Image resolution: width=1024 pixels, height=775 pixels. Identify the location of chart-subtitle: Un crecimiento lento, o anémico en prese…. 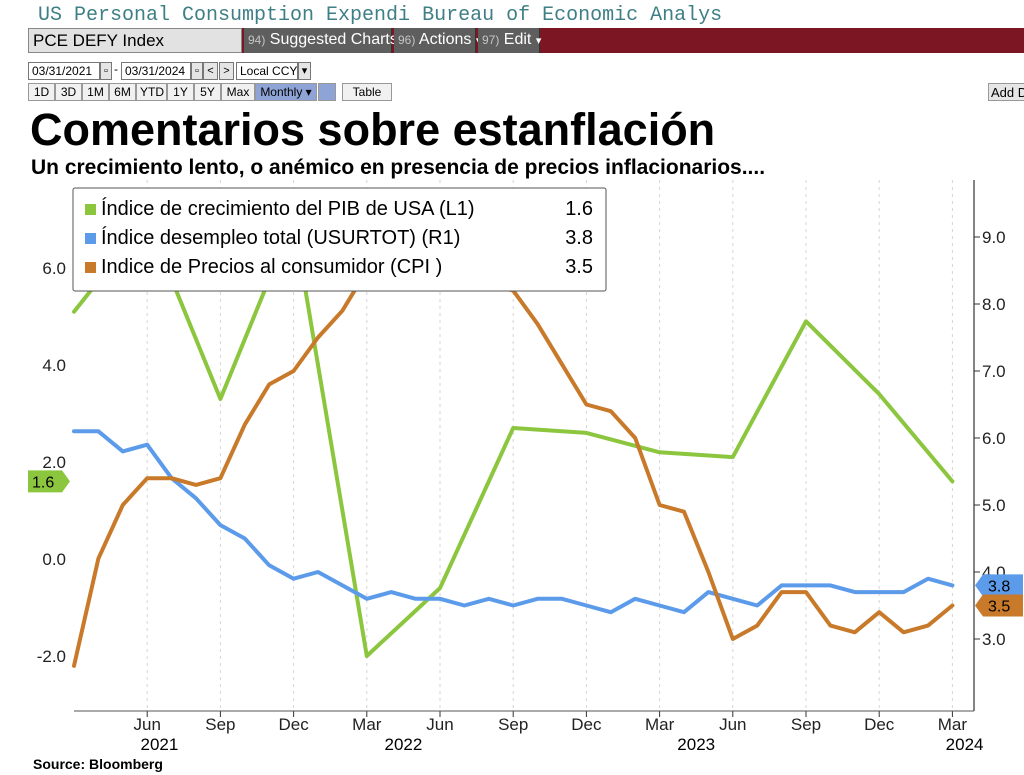
(398, 167).